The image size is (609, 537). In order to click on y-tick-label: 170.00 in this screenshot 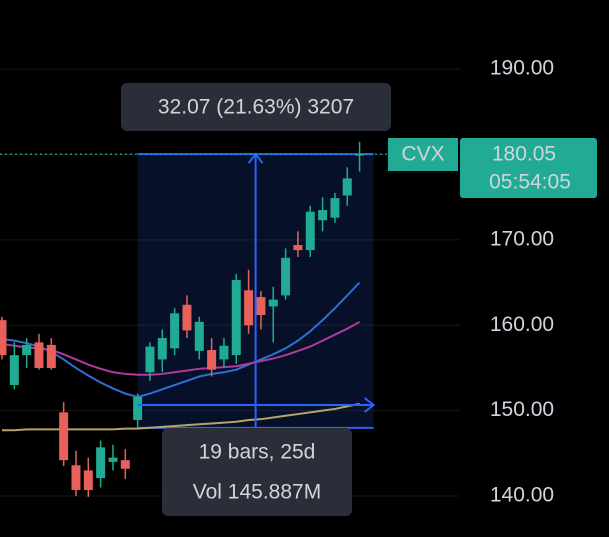, I will do `click(522, 238)`.